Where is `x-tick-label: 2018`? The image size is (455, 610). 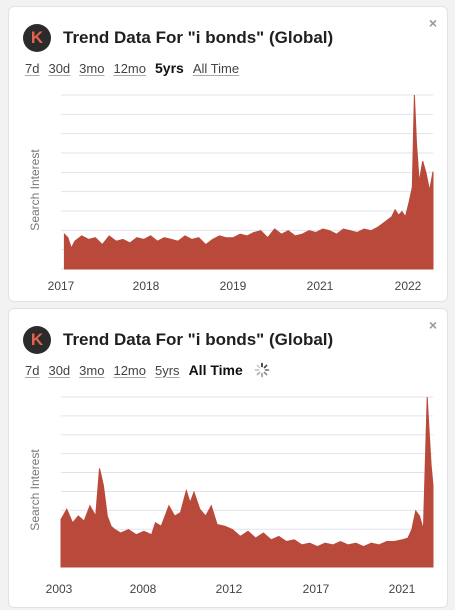
x-tick-label: 2018 is located at coordinates (146, 286).